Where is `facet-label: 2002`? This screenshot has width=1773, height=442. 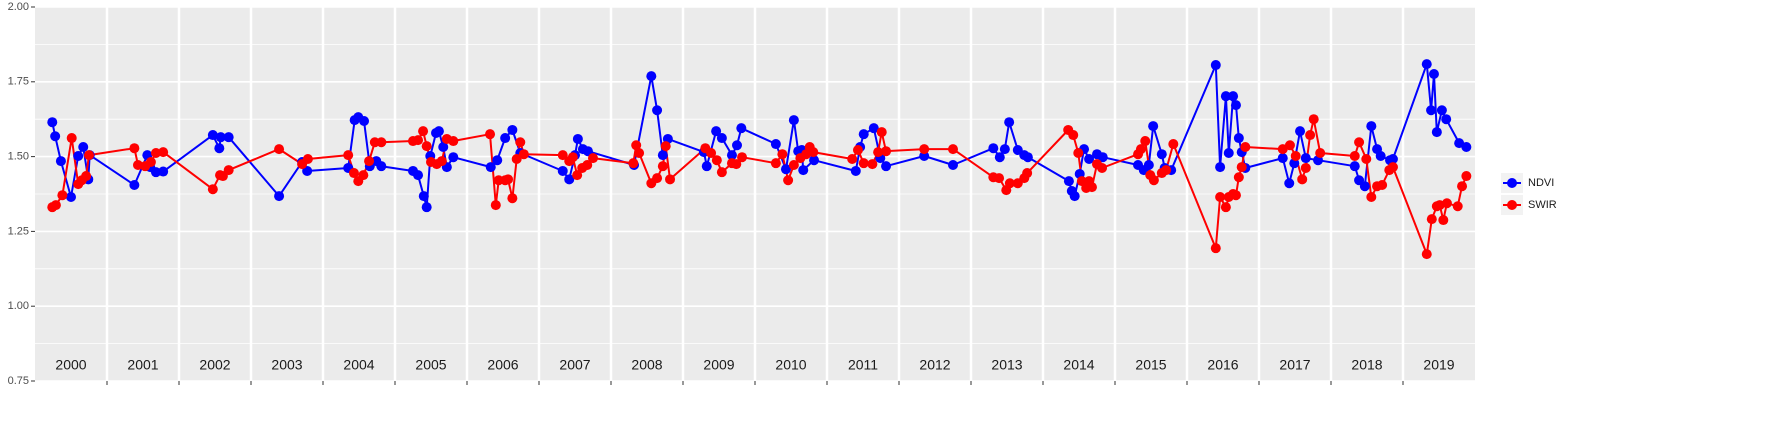 facet-label: 2002 is located at coordinates (214, 365).